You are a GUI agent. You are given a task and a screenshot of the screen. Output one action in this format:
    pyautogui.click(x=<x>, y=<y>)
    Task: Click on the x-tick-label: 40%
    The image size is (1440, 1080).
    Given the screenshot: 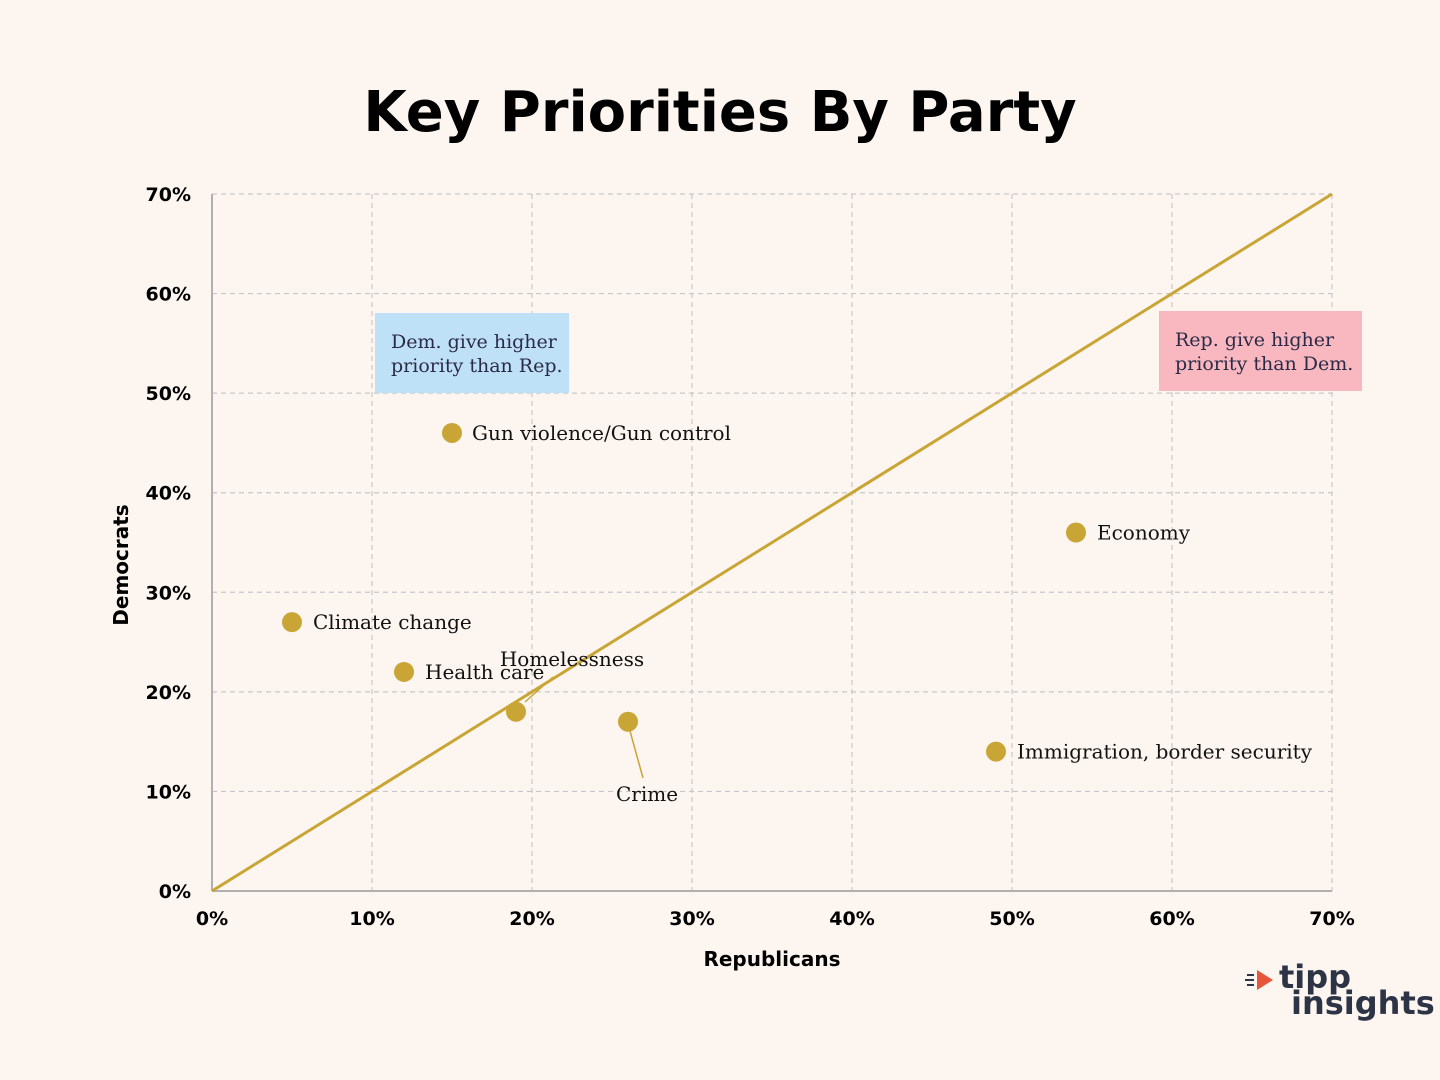 What is the action you would take?
    pyautogui.click(x=851, y=919)
    